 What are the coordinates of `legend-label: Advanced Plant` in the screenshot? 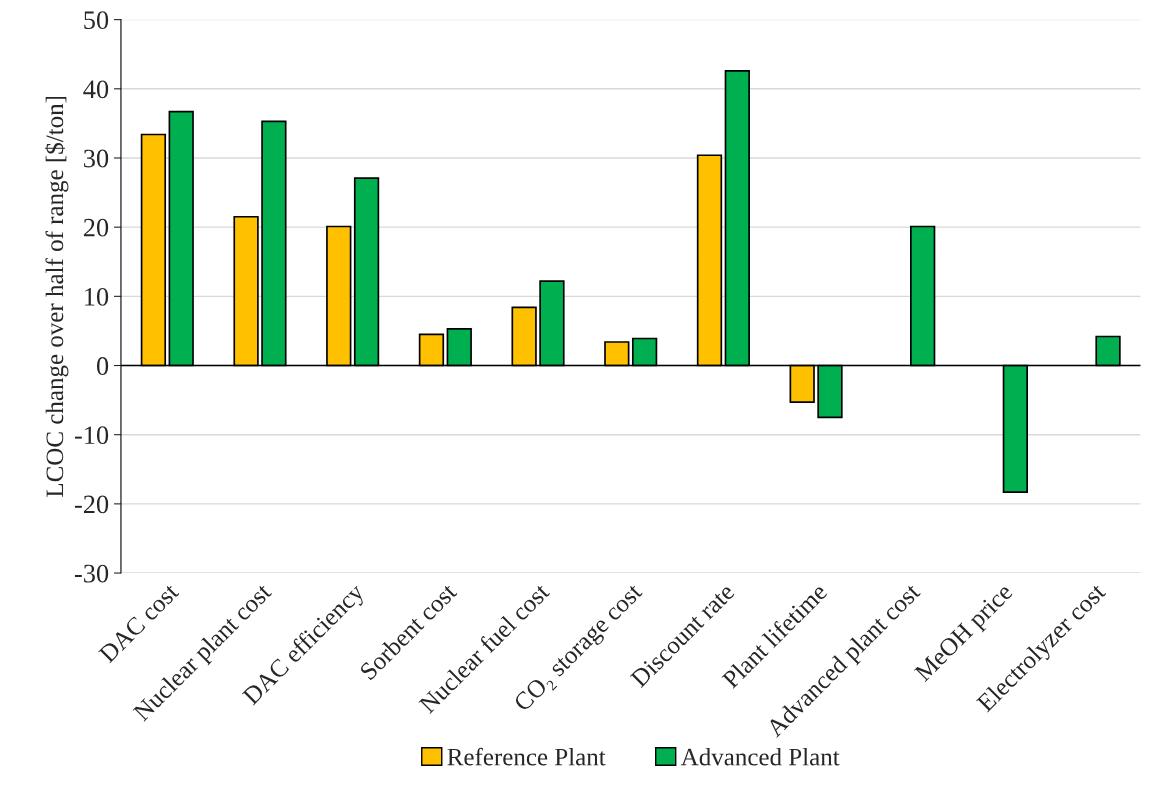 It's located at (760, 756).